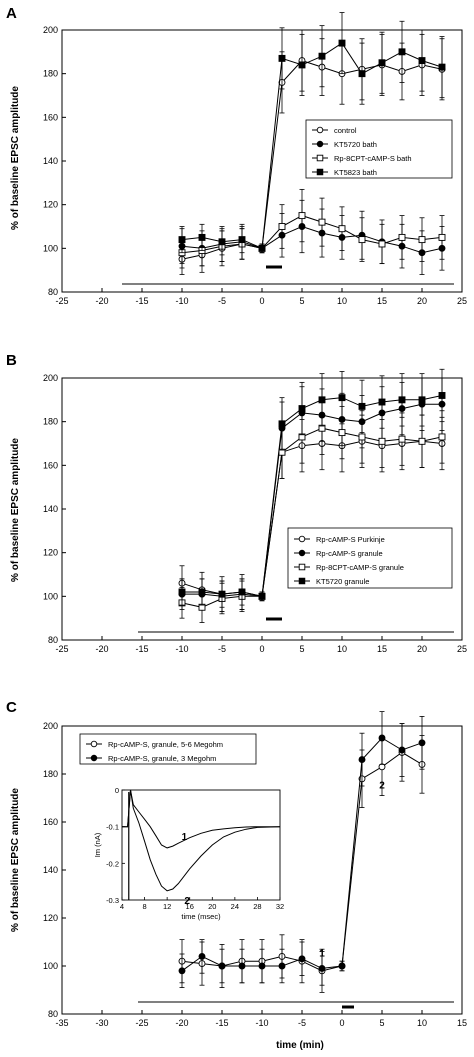 The width and height of the screenshot is (474, 1057). I want to click on inset-x-tick-label: 16, so click(190, 906).